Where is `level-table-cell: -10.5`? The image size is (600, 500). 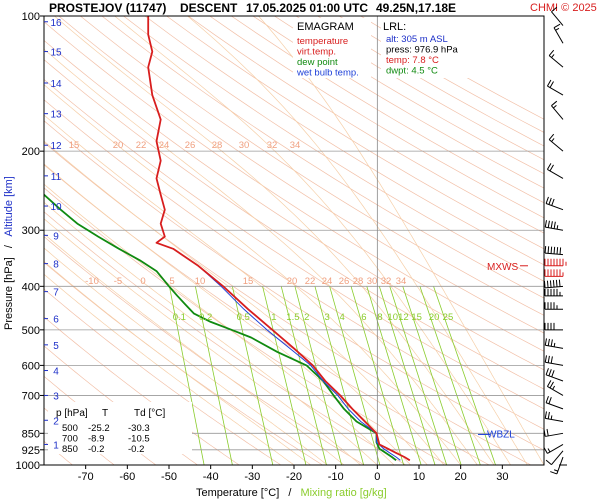
level-table-cell: -10.5 is located at coordinates (139, 439).